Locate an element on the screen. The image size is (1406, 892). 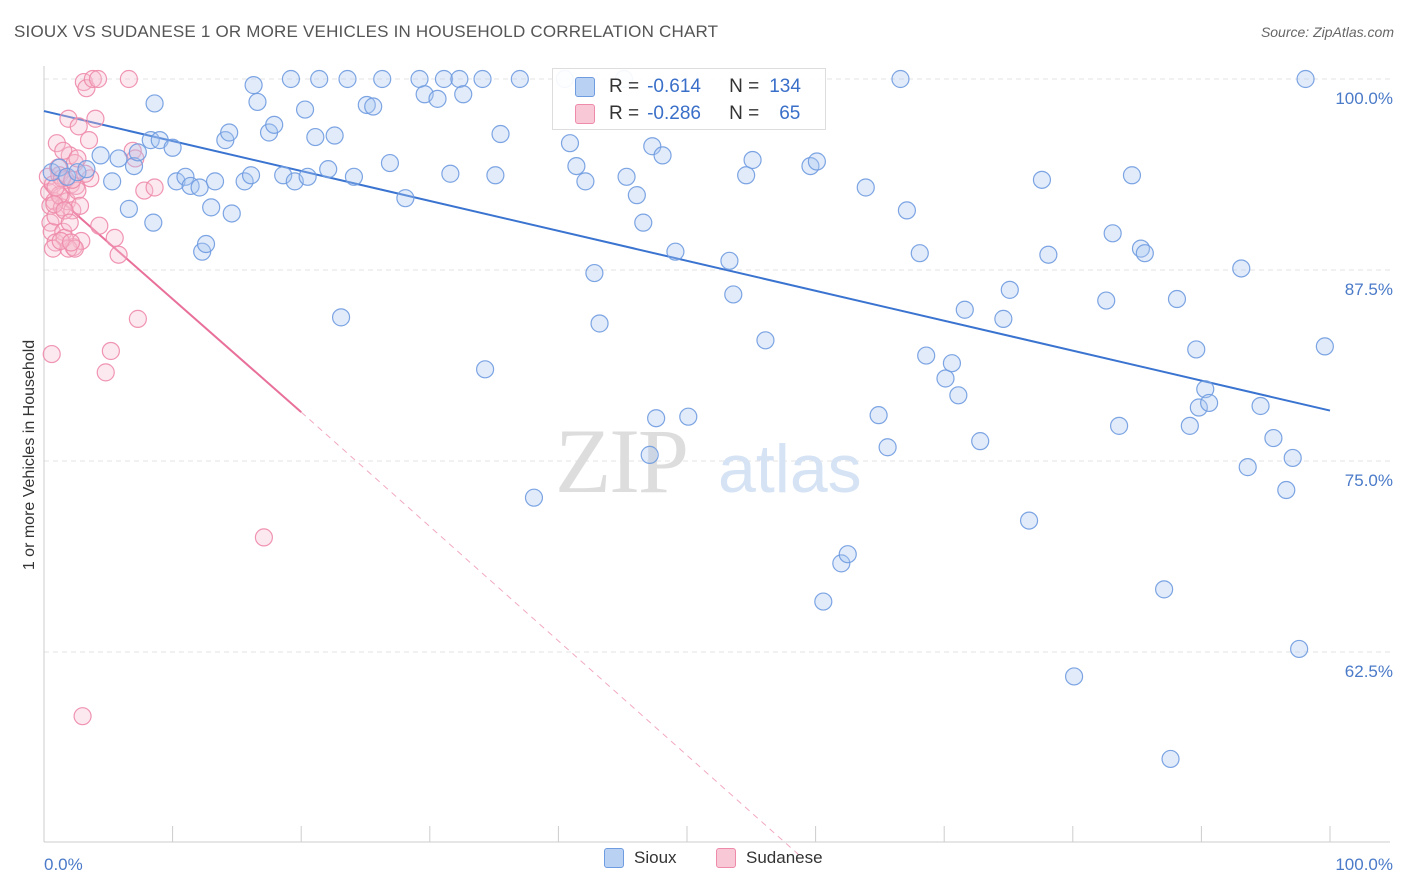
source-label: Source: ZipAtlas.com is located at coordinates (1327, 32).